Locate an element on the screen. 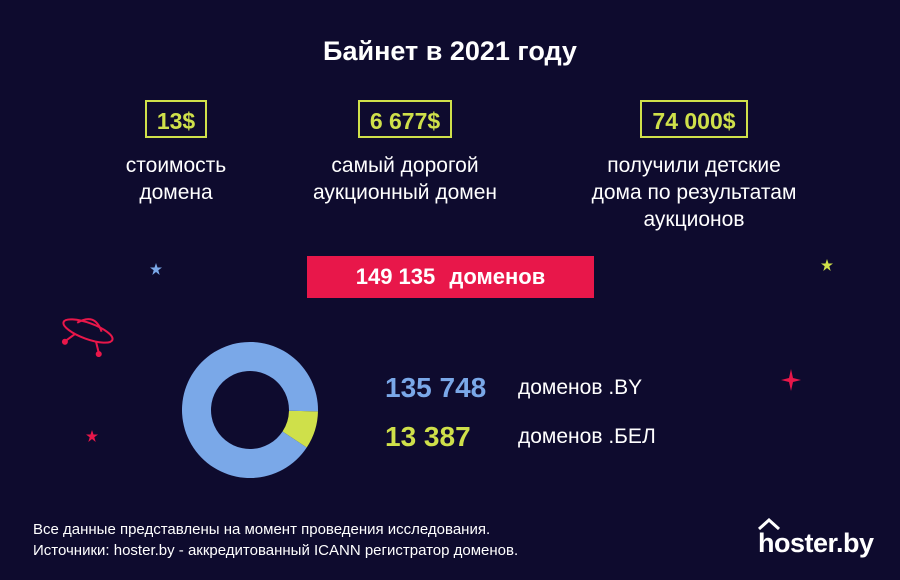 This screenshot has height=580, width=900. stat-desc-line: домена is located at coordinates (176, 192).